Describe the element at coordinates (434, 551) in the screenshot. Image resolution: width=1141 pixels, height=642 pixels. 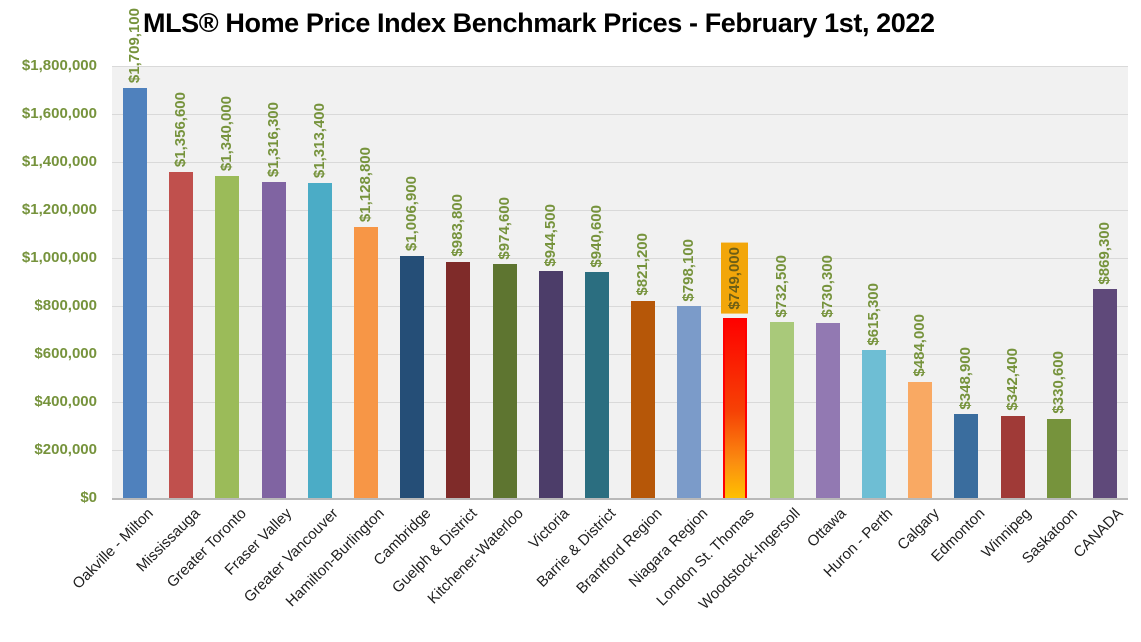
I see `x-axis-label: Guelph & District` at that location.